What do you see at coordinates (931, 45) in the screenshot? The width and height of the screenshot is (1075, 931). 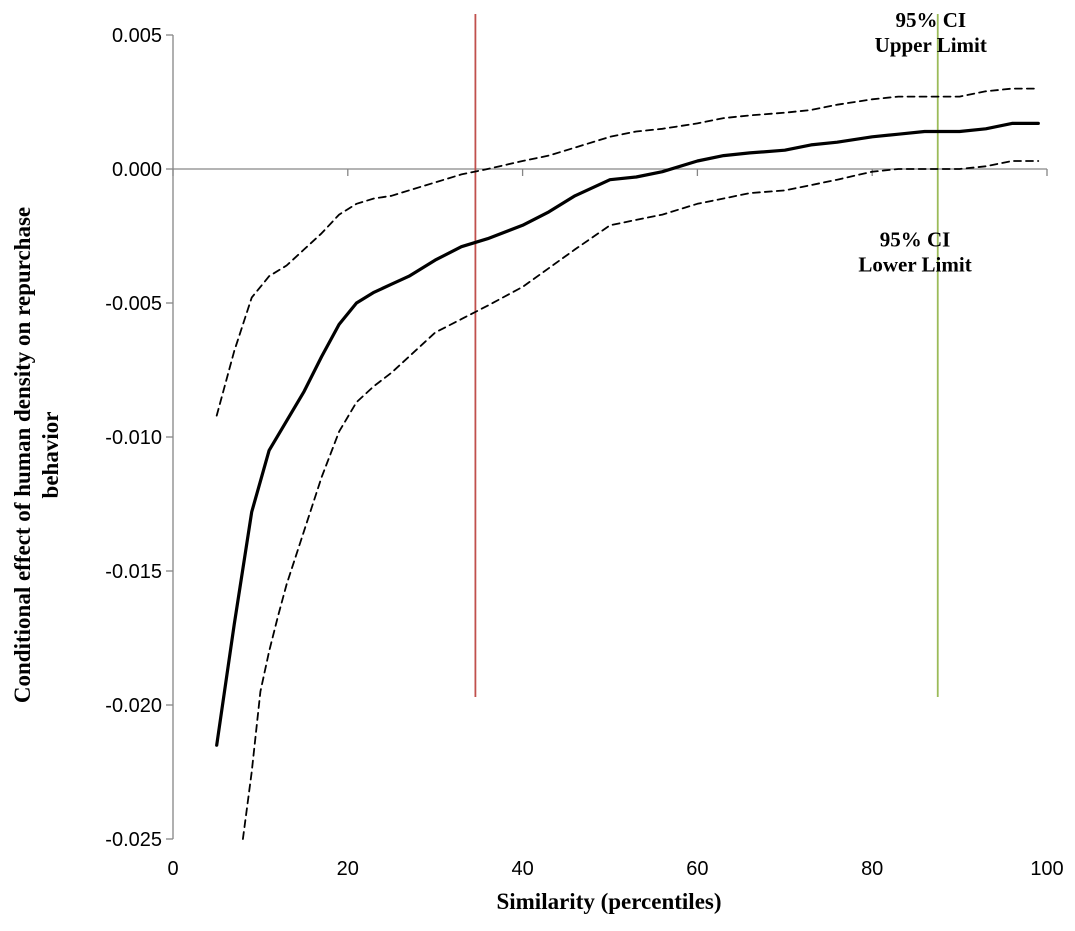 I see `annotation-text: Upper Limit` at bounding box center [931, 45].